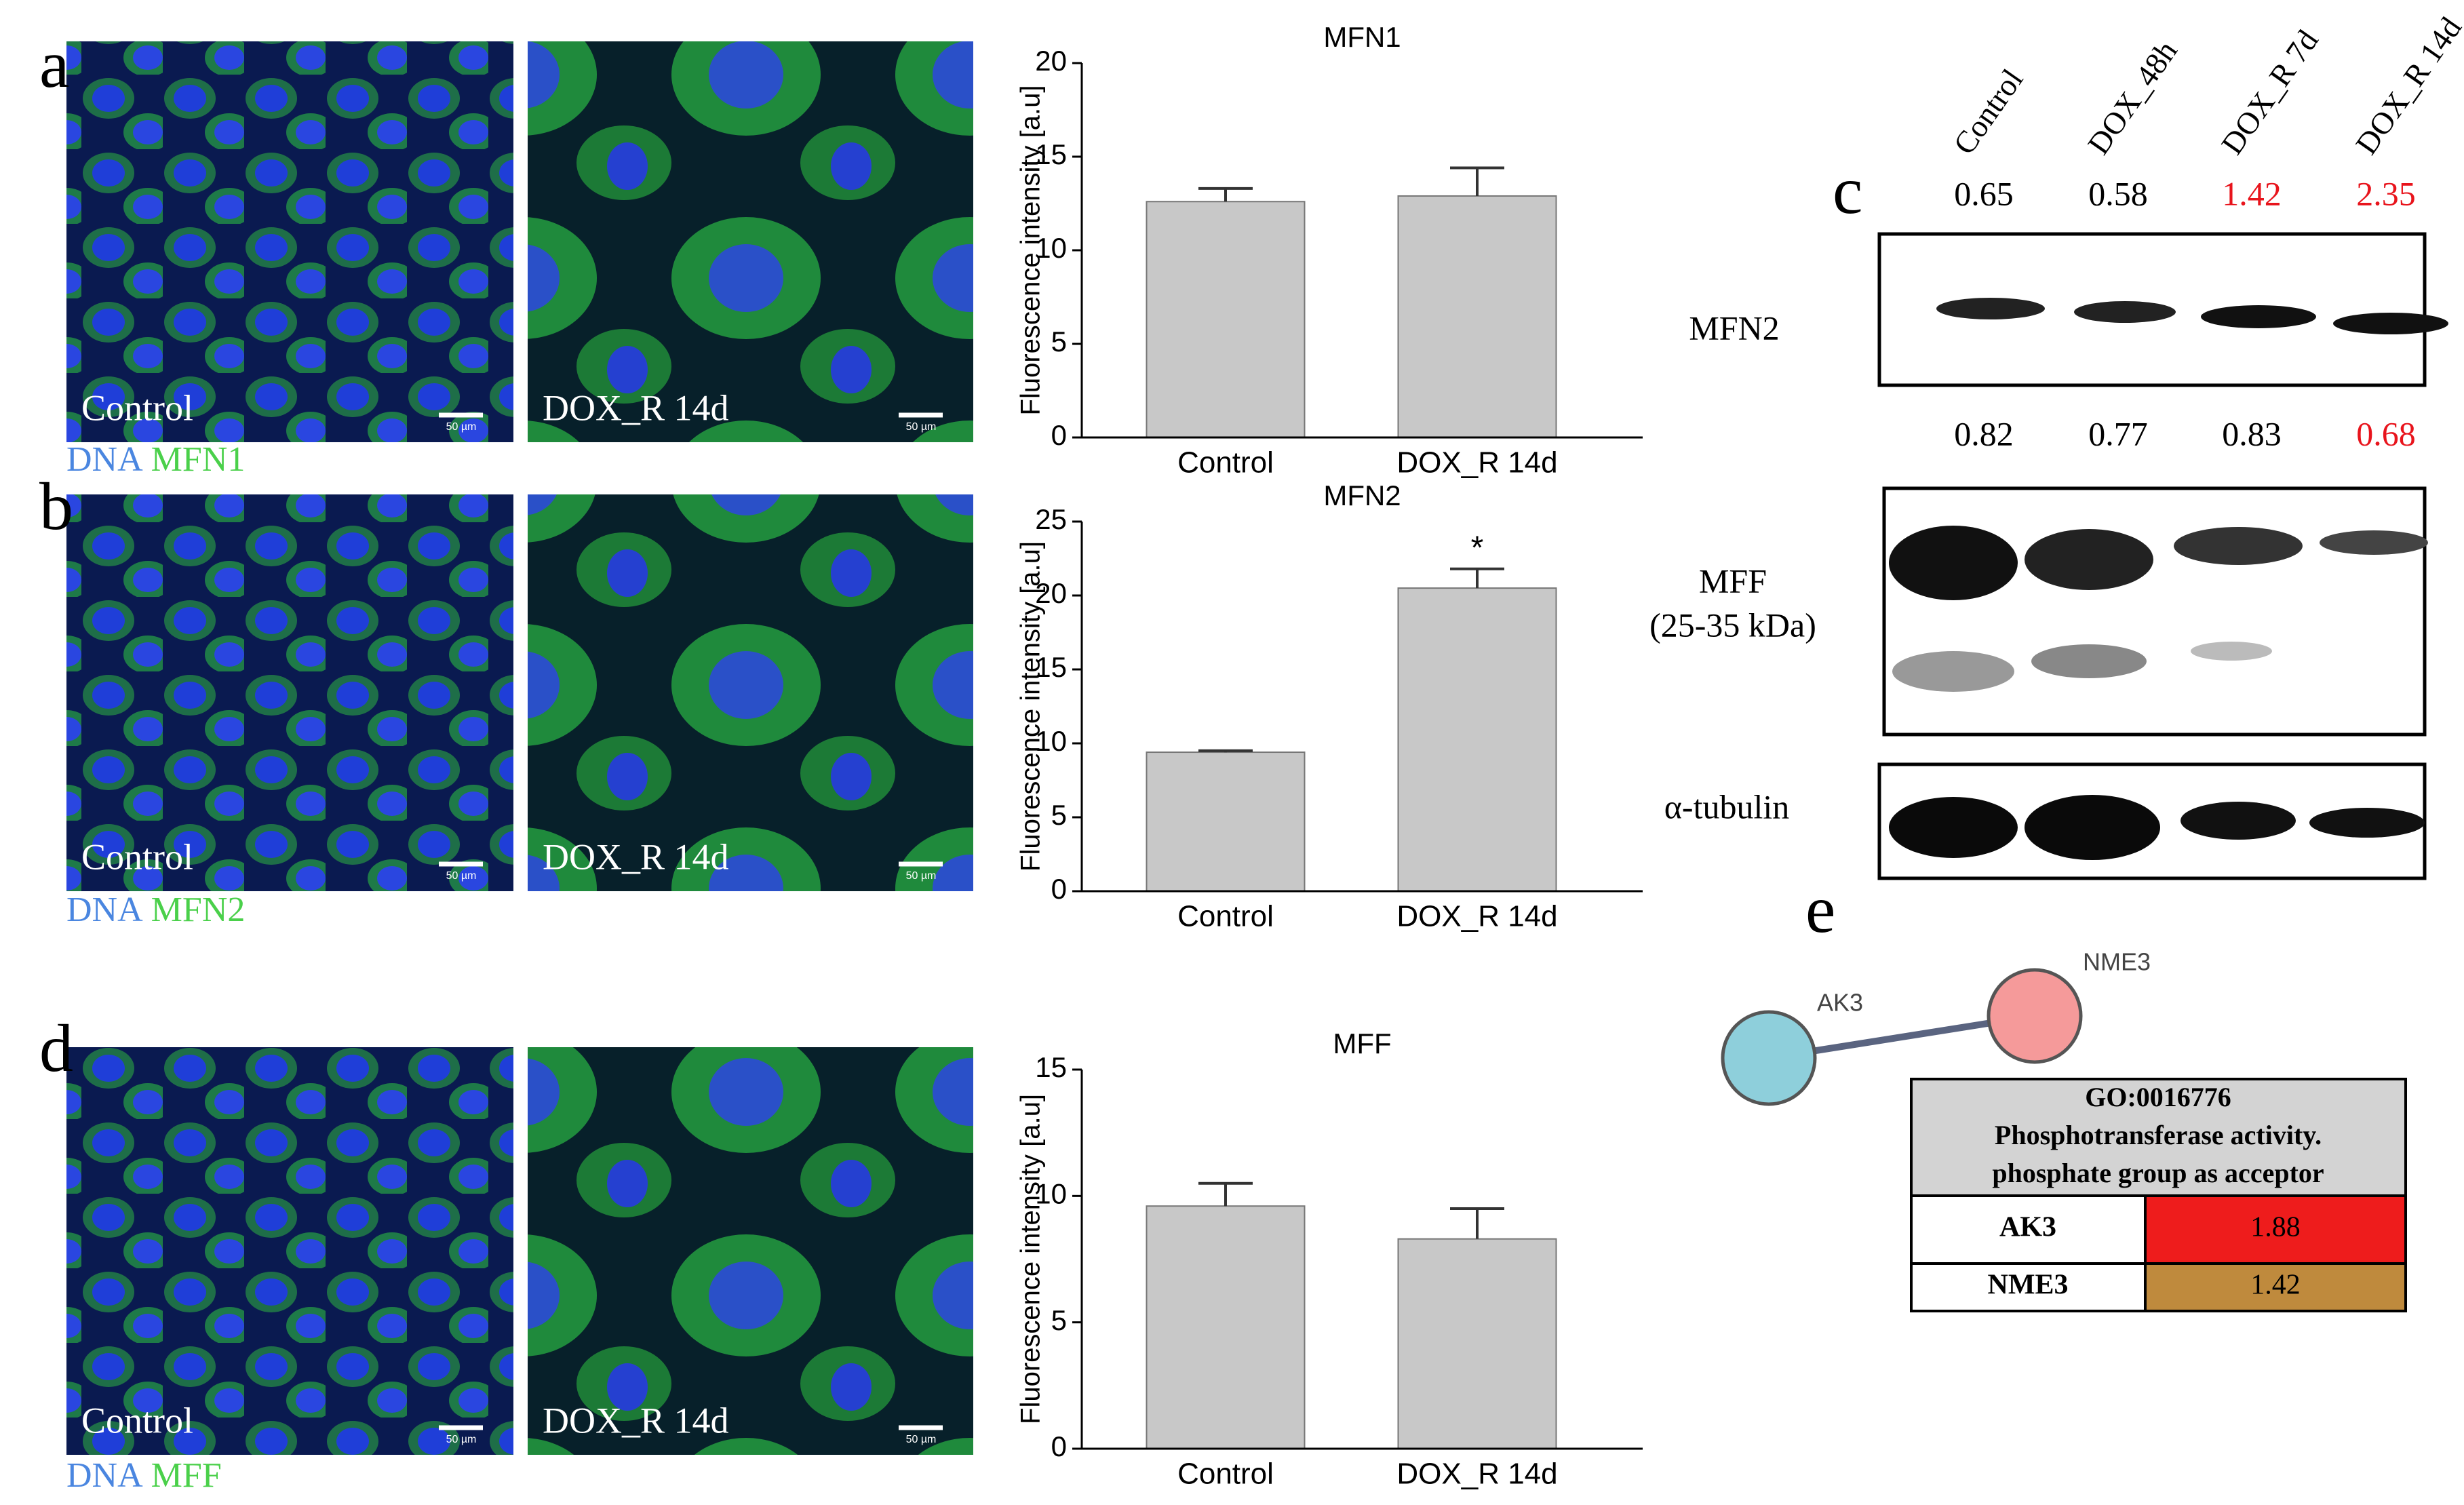  Describe the element at coordinates (1051, 667) in the screenshot. I see `y-tick-label: 15` at that location.